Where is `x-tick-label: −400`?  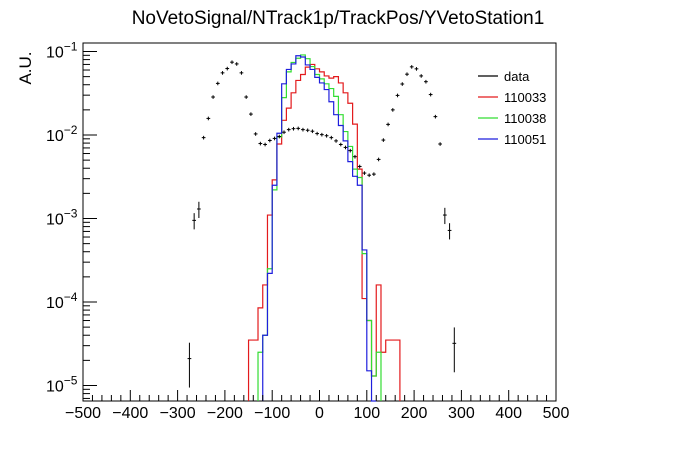 x-tick-label: −400 is located at coordinates (130, 413).